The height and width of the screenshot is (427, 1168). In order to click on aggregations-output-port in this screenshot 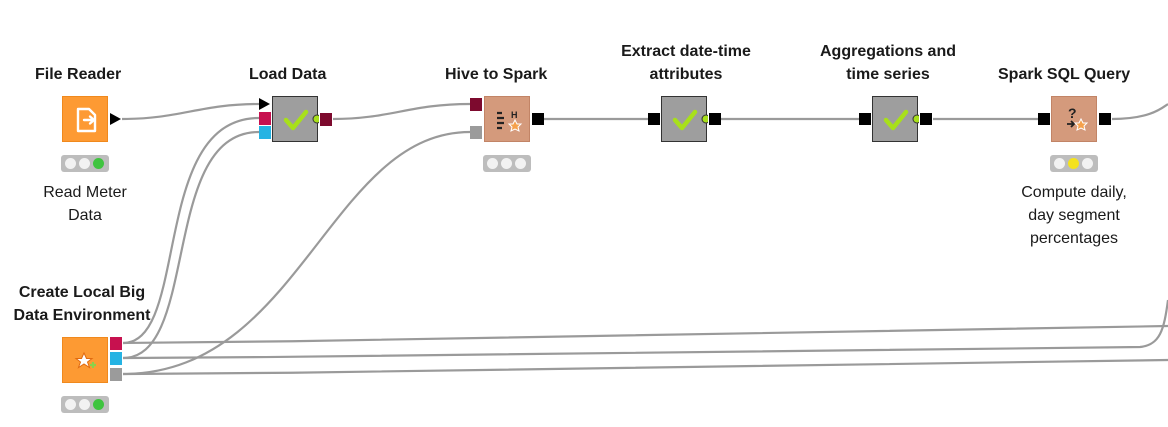, I will do `click(926, 119)`.